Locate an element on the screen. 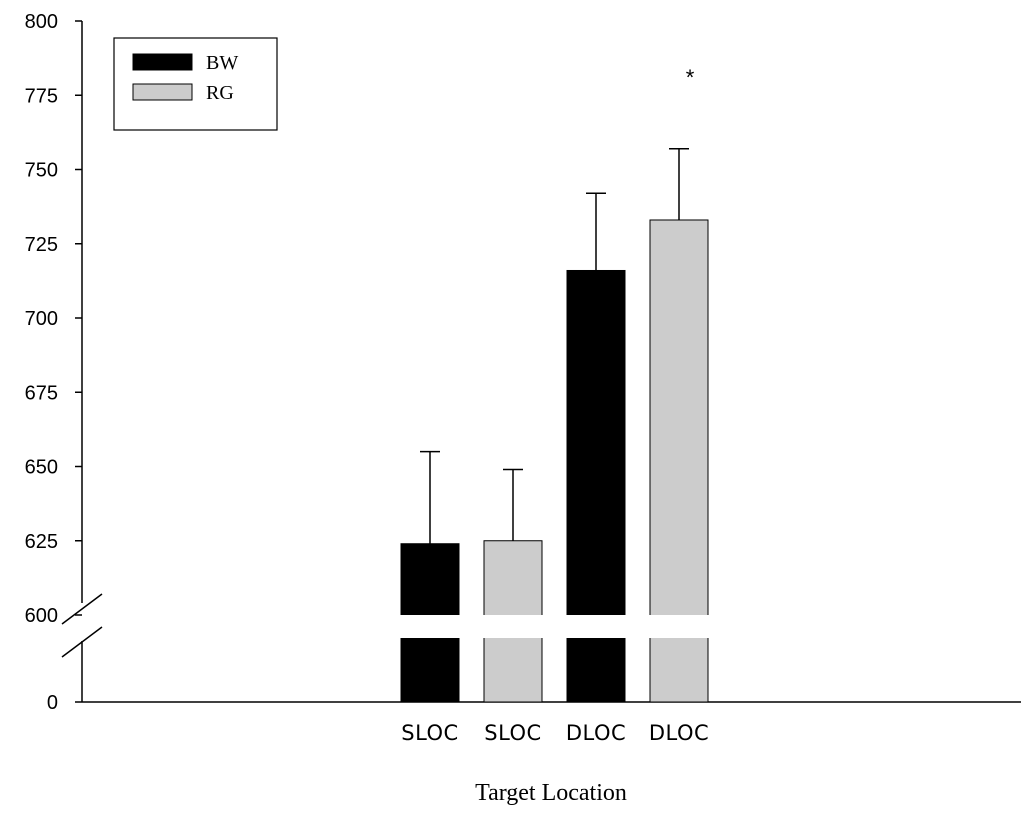  y-tick-label: 600 is located at coordinates (41, 616).